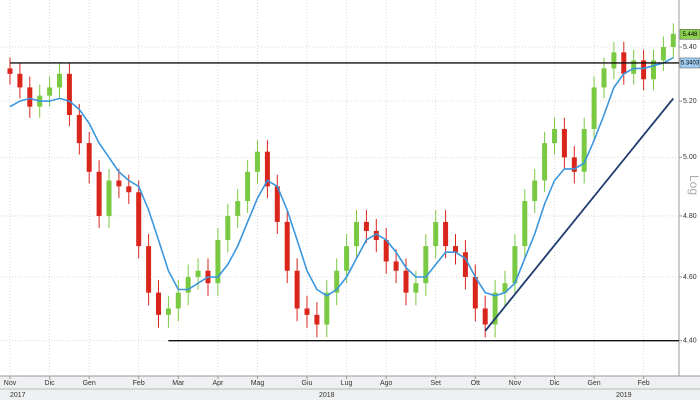 This screenshot has height=400, width=700. I want to click on y-tick-label: 4.60, so click(690, 277).